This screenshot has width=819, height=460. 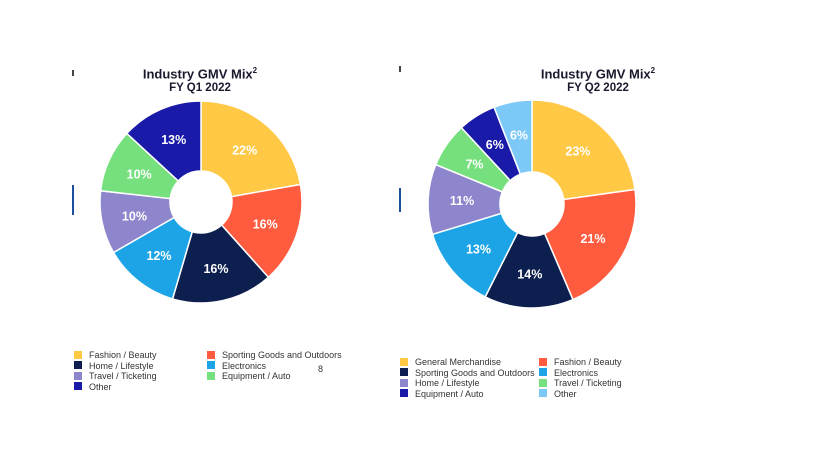 What do you see at coordinates (532, 204) in the screenshot?
I see `donut-chart: 23%21%14%13%11%7%6%6%` at bounding box center [532, 204].